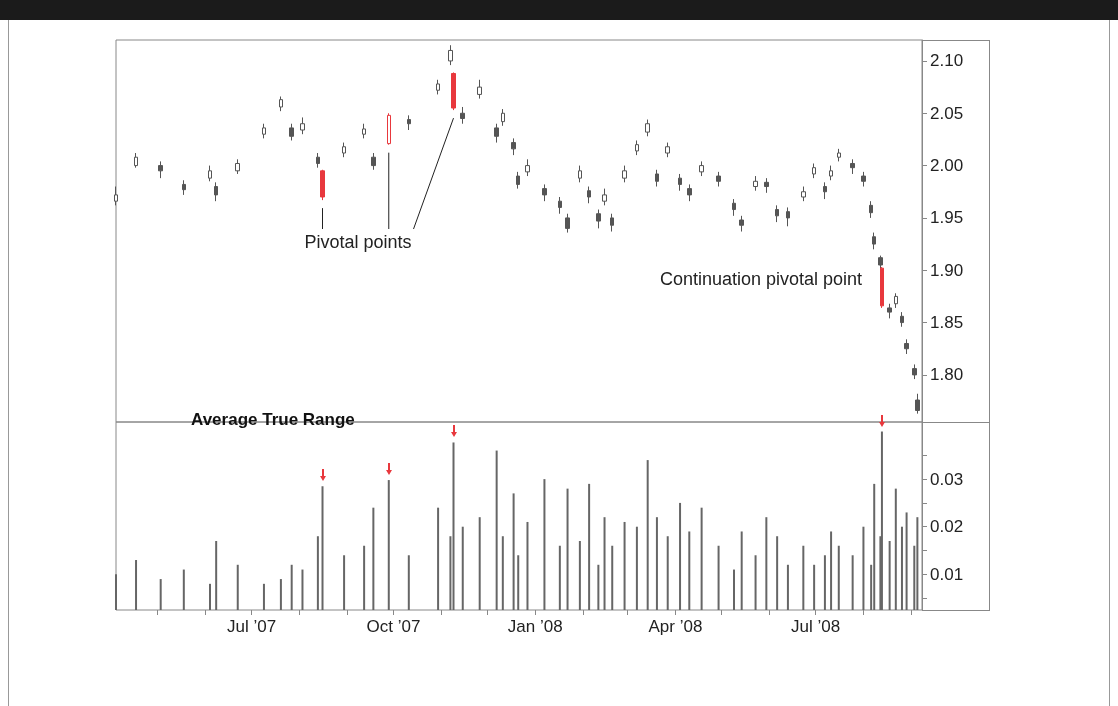 The width and height of the screenshot is (1118, 706). Describe the element at coordinates (947, 527) in the screenshot. I see `y-tick-label: 0.02` at that location.